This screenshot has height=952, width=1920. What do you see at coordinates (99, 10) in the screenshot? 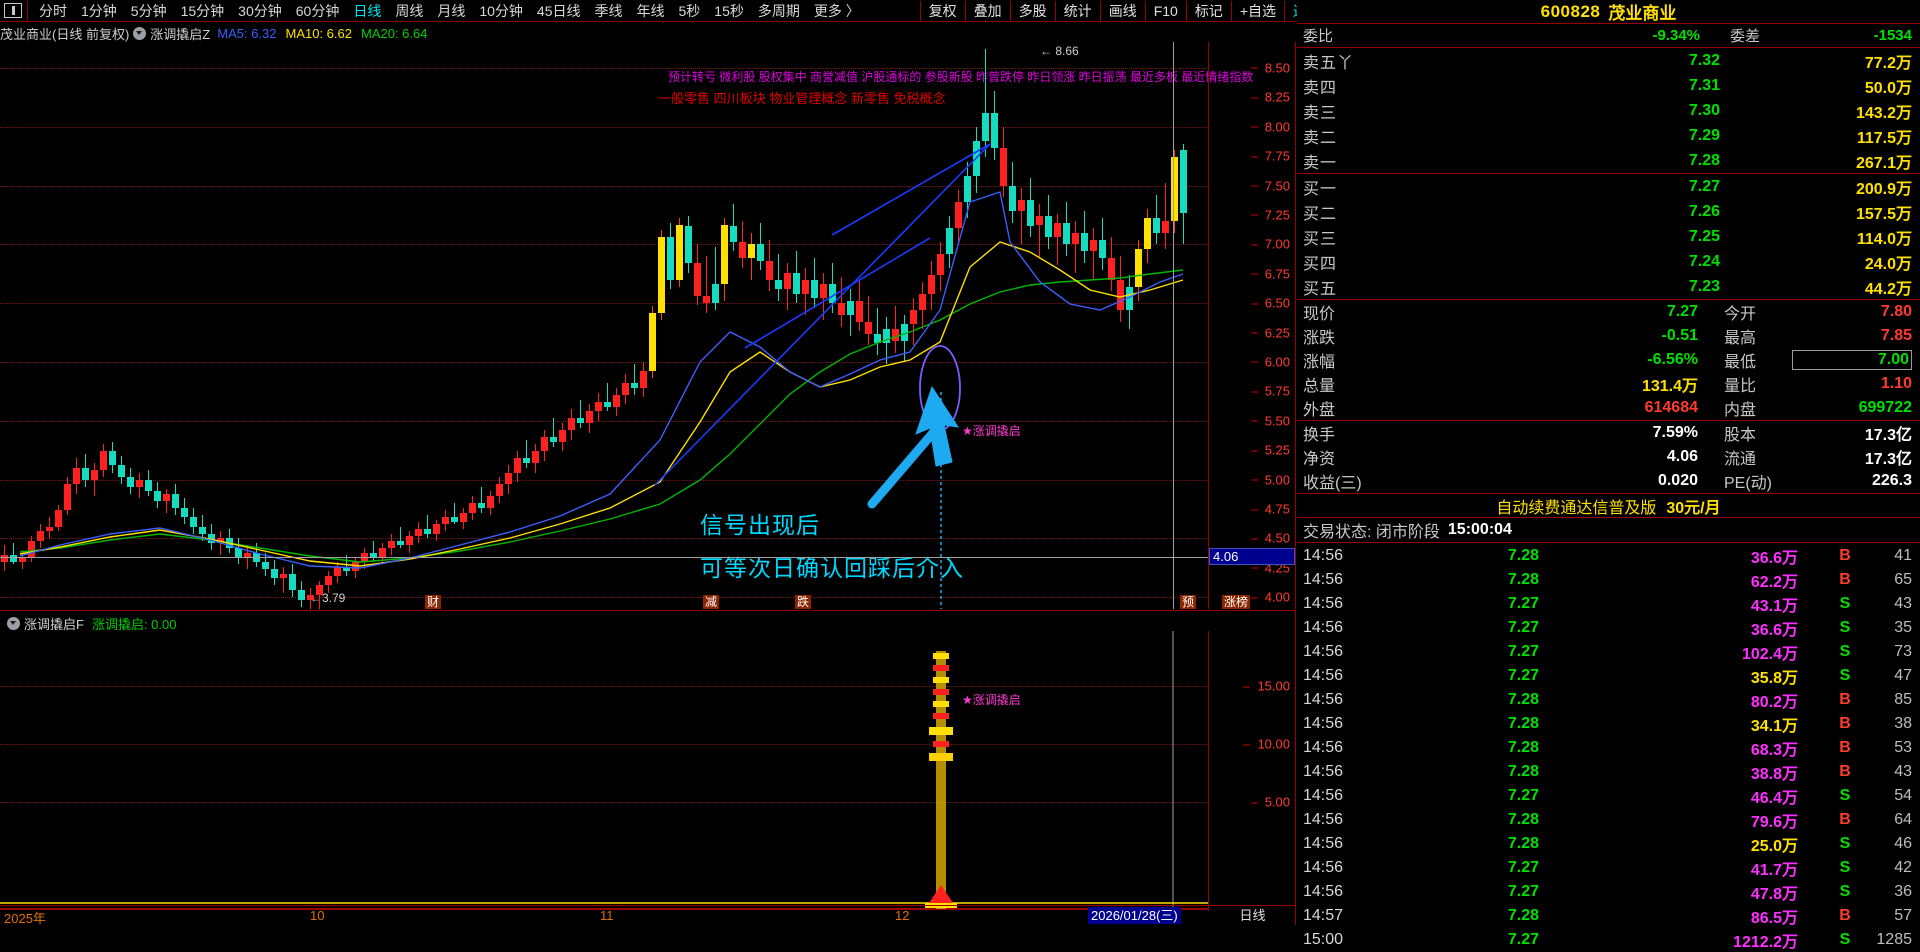
I see `period-tab-1: 1分钟` at bounding box center [99, 10].